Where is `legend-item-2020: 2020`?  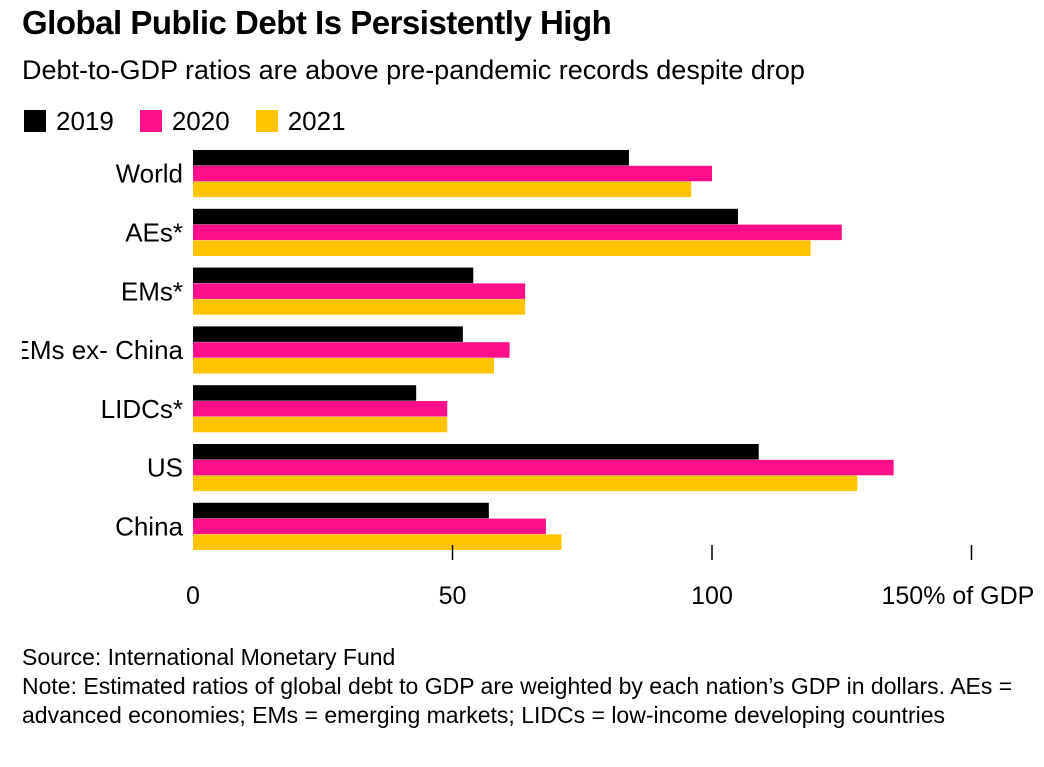
legend-item-2020: 2020 is located at coordinates (184, 121).